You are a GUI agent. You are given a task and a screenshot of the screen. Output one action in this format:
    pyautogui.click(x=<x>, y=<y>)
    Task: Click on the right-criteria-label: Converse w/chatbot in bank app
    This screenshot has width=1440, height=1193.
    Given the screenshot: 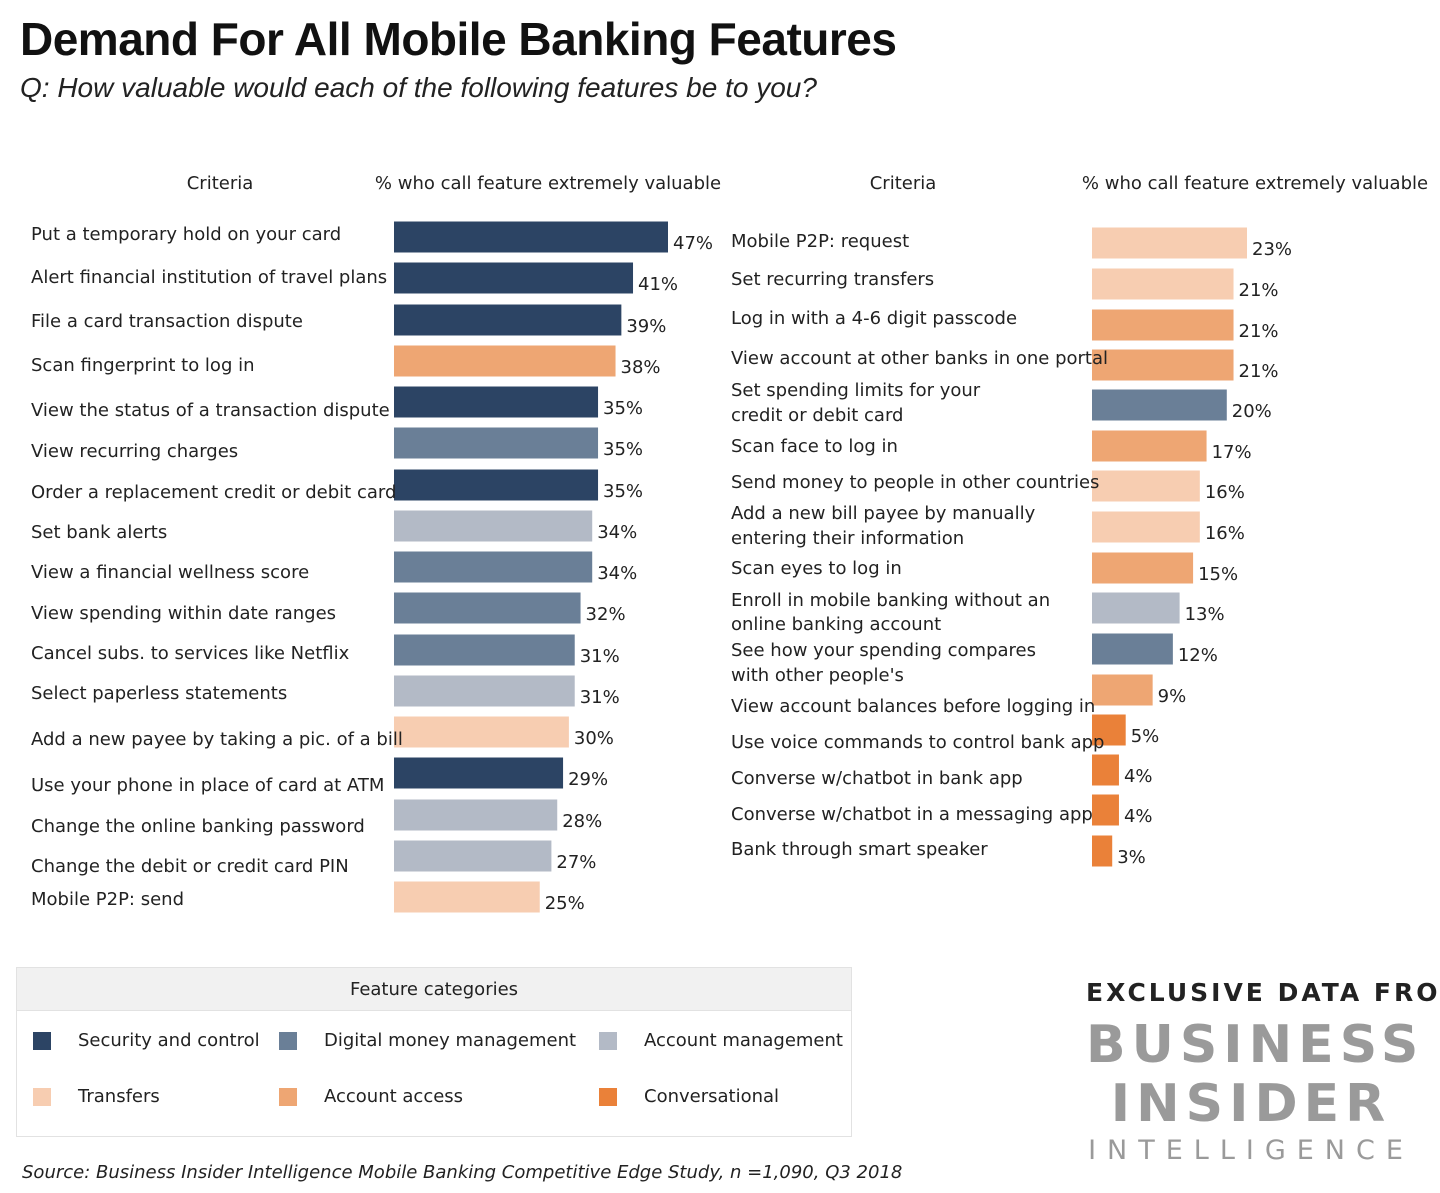 What is the action you would take?
    pyautogui.click(x=877, y=778)
    